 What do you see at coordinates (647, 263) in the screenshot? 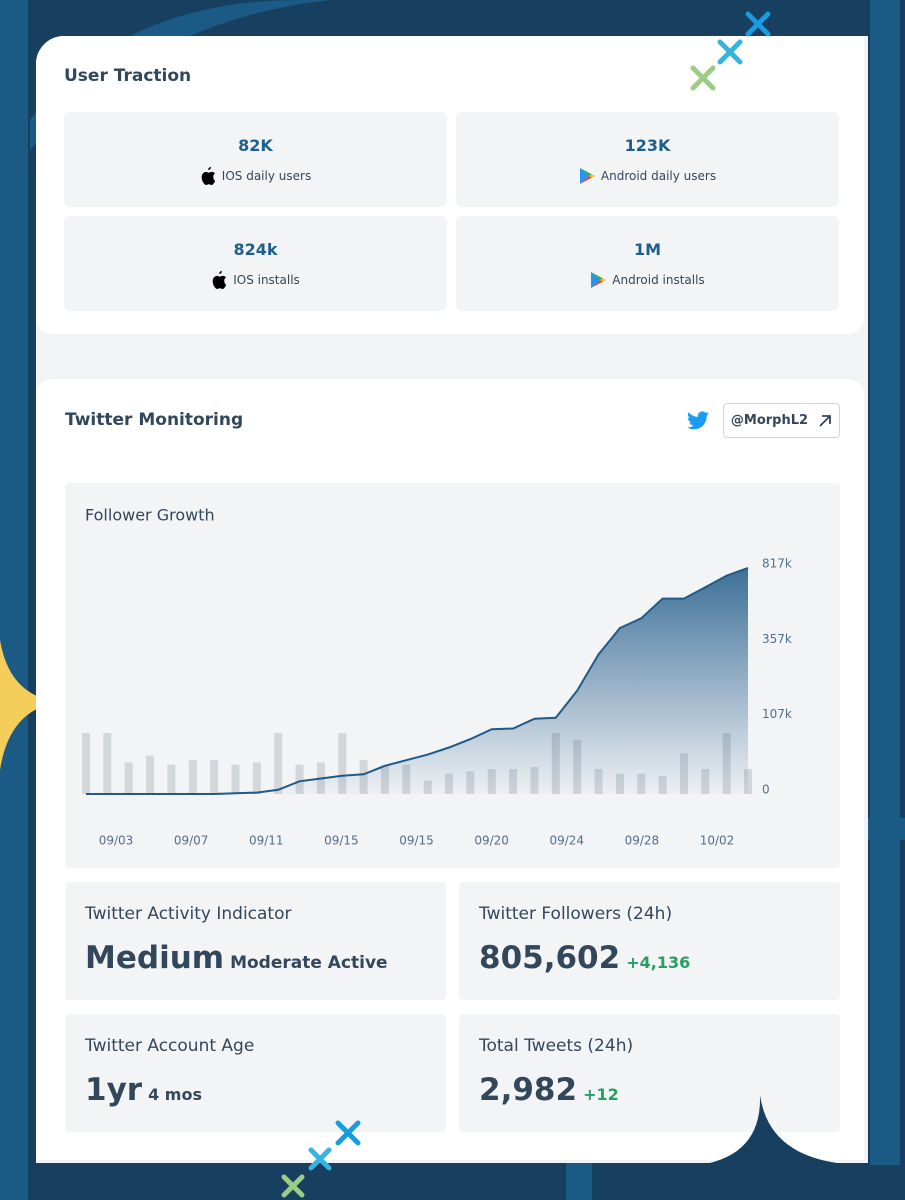
I see `stat-tile: 1M Android installs` at bounding box center [647, 263].